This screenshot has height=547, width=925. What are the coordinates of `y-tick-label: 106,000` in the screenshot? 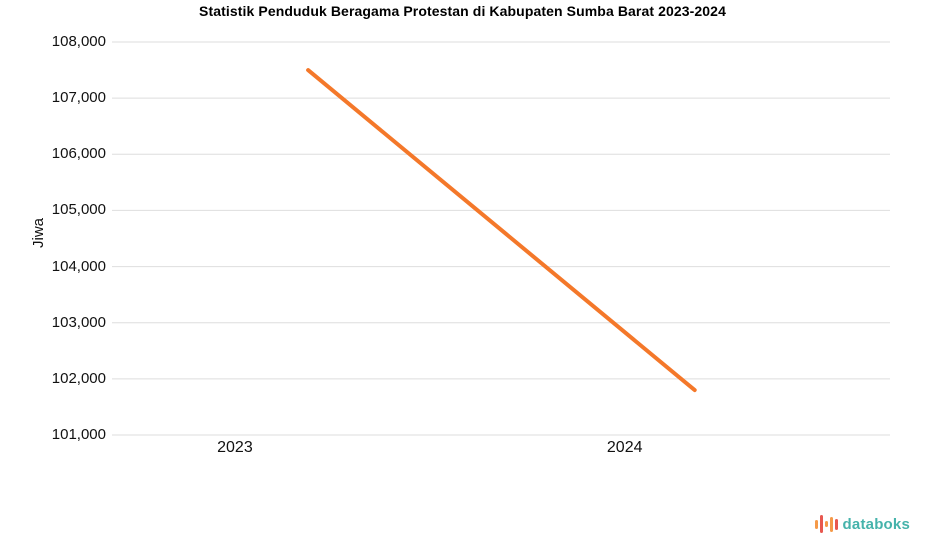 It's located at (78, 154).